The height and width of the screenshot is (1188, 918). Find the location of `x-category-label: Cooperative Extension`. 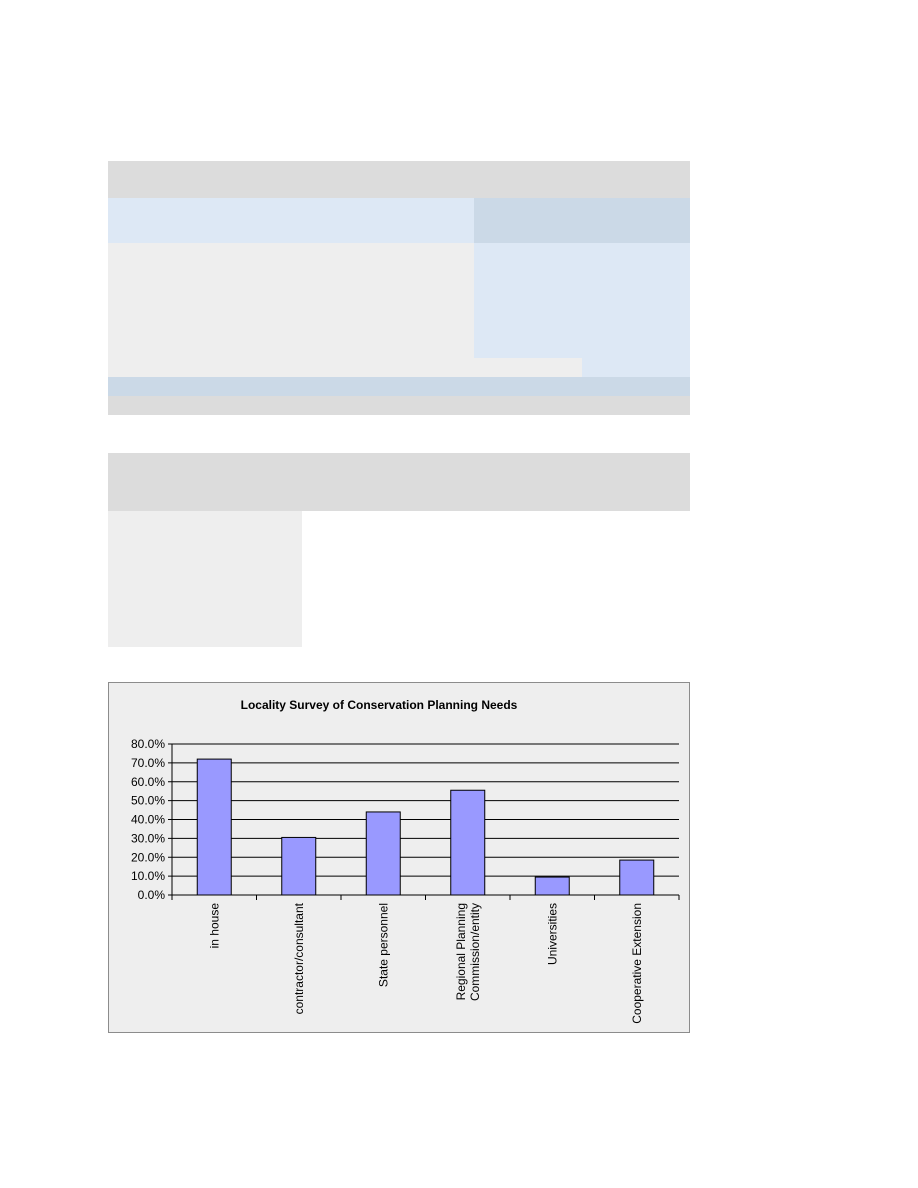

x-category-label: Cooperative Extension is located at coordinates (637, 963).